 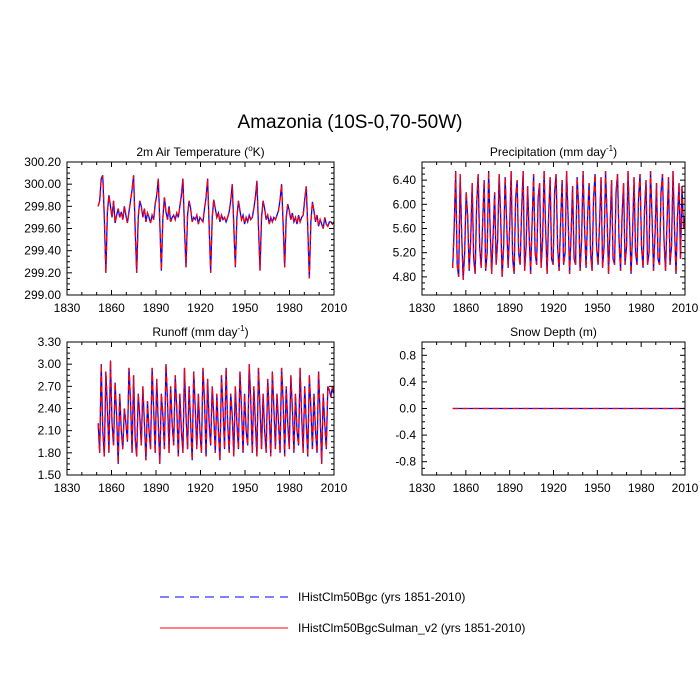 I want to click on y-tick-label: -0.8, so click(x=405, y=462).